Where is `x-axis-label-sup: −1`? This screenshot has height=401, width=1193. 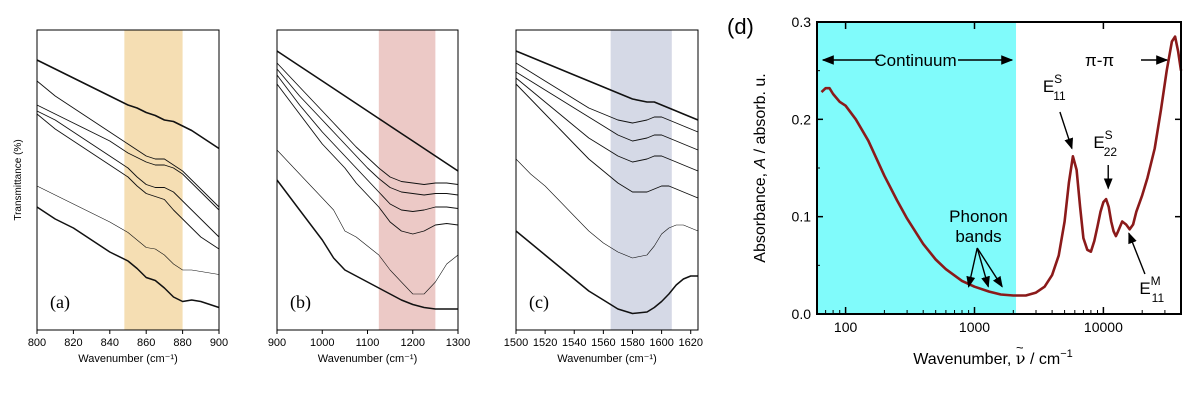
x-axis-label-sup: −1 is located at coordinates (1066, 354).